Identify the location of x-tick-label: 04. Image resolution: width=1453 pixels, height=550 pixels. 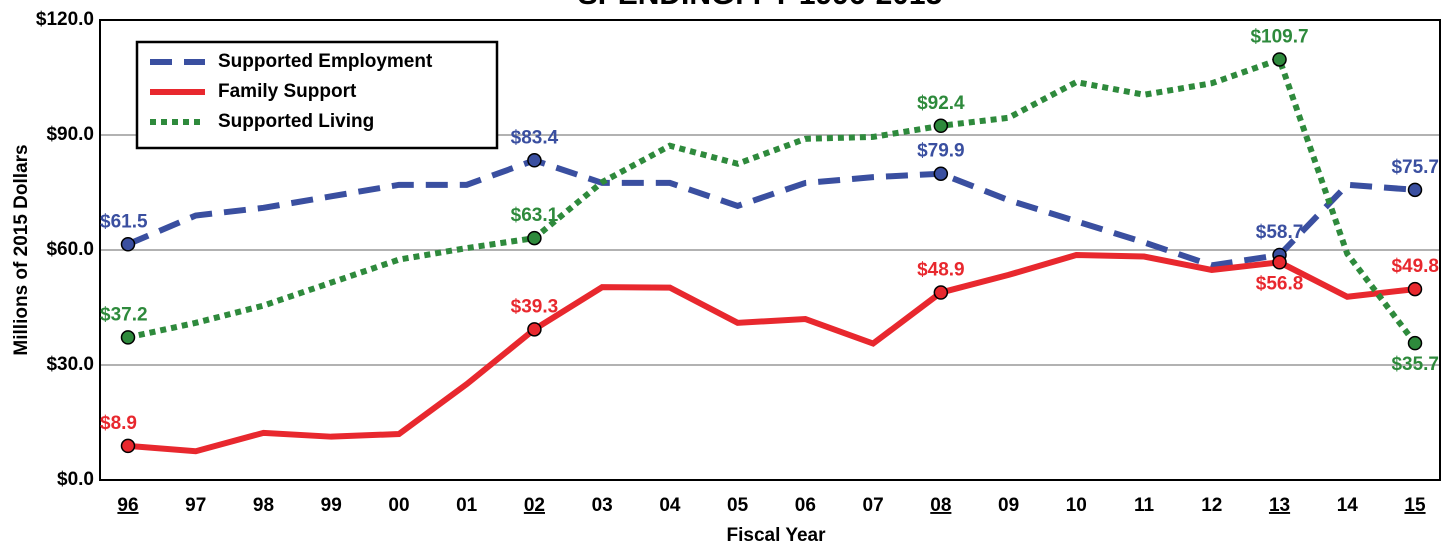
(670, 505).